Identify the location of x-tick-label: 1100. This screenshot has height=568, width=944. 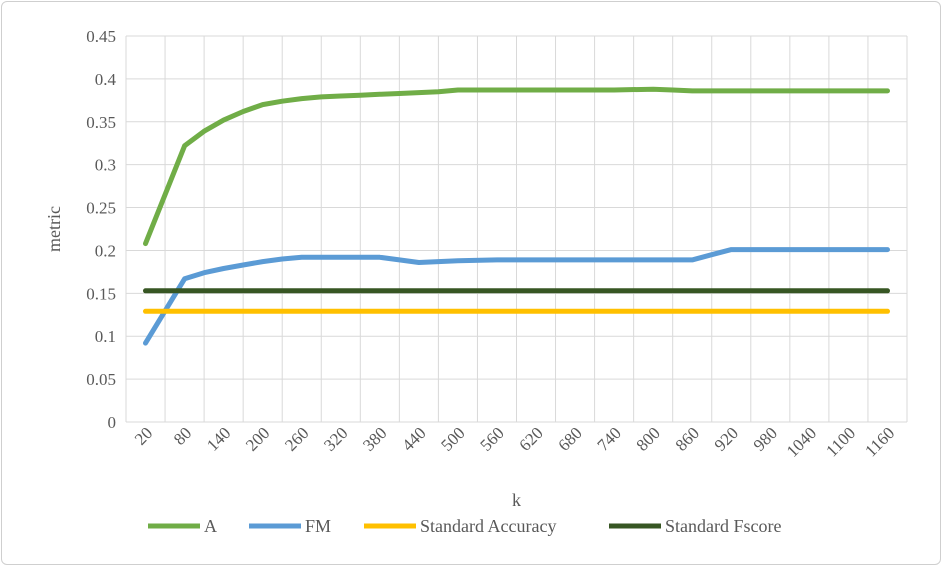
(840, 441).